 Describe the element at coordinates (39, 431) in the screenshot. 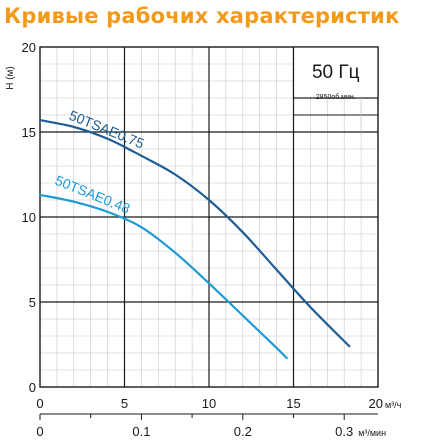

I see `secondary-x-tick-label: 0` at that location.